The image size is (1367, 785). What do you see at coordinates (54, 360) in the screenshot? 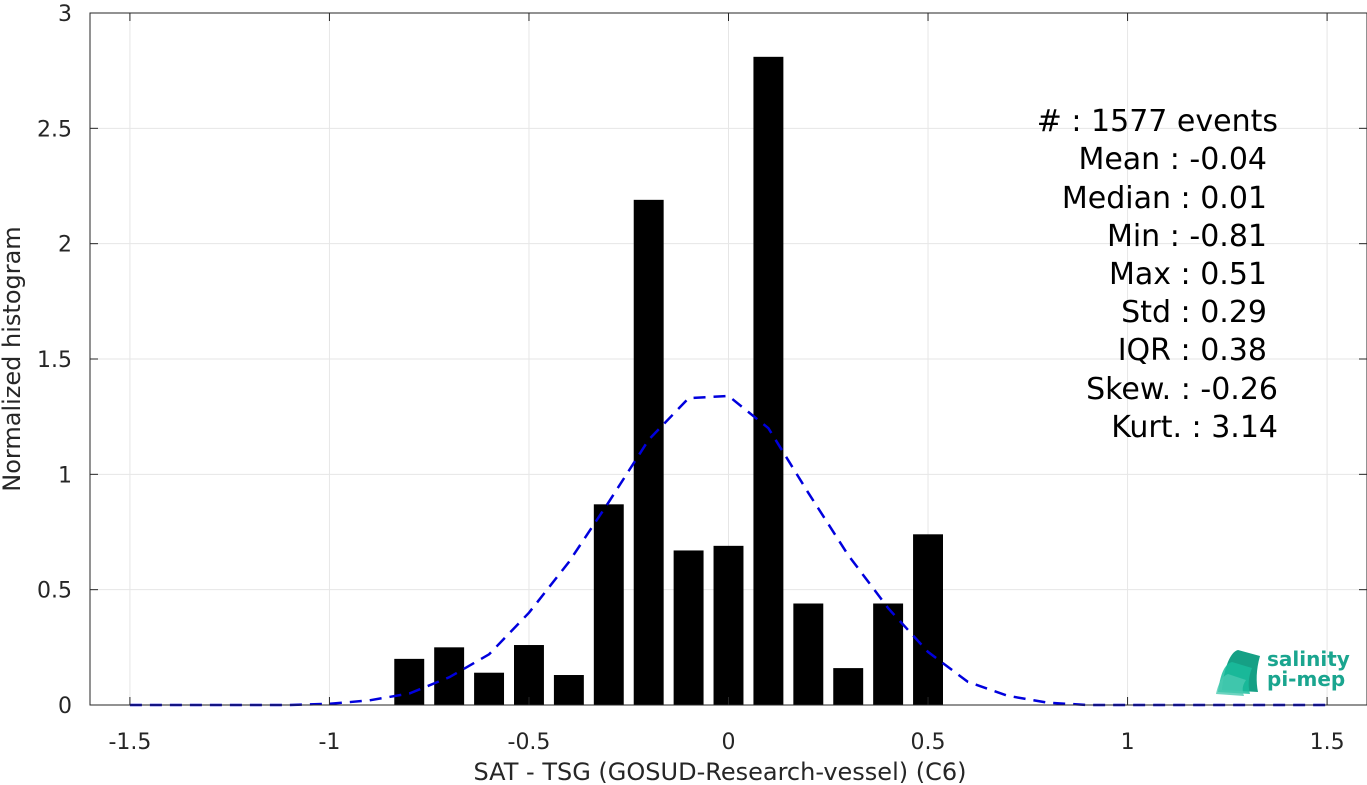
I see `y-tick-label: 1.5` at bounding box center [54, 360].